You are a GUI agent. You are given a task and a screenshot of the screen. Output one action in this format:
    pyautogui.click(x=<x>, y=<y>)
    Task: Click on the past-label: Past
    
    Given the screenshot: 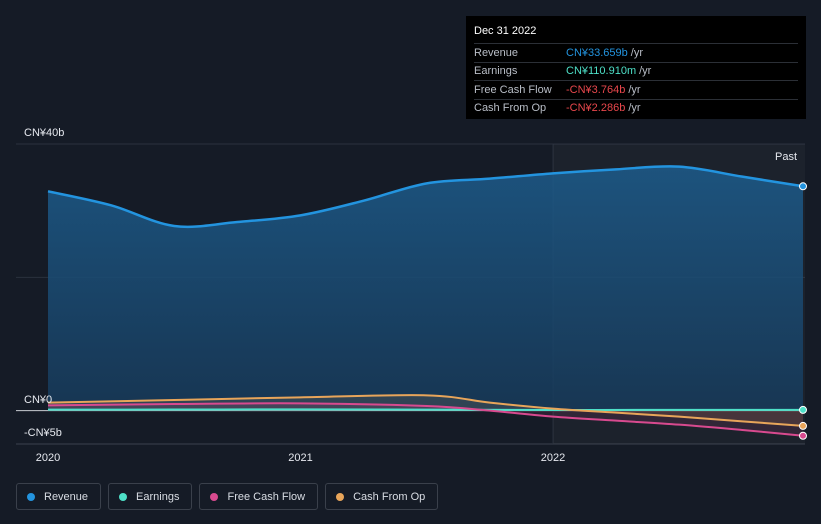 What is the action you would take?
    pyautogui.click(x=786, y=157)
    